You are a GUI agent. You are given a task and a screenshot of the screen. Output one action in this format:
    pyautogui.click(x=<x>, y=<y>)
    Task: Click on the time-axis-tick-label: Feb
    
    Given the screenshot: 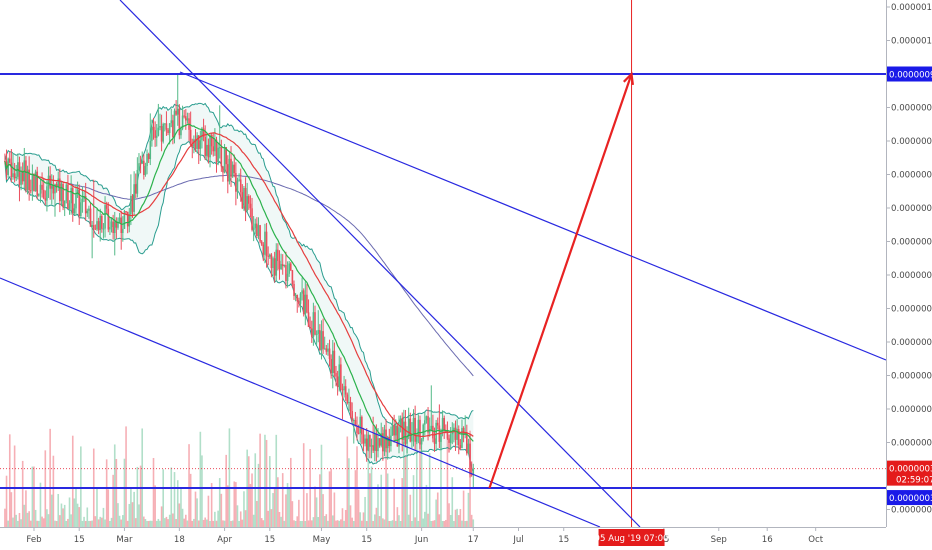 What is the action you would take?
    pyautogui.click(x=33, y=540)
    